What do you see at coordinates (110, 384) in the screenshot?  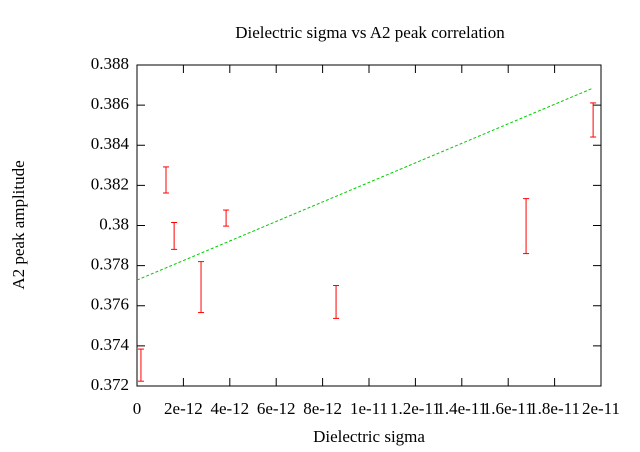 I see `y-tick-label: 0.372` at bounding box center [110, 384].